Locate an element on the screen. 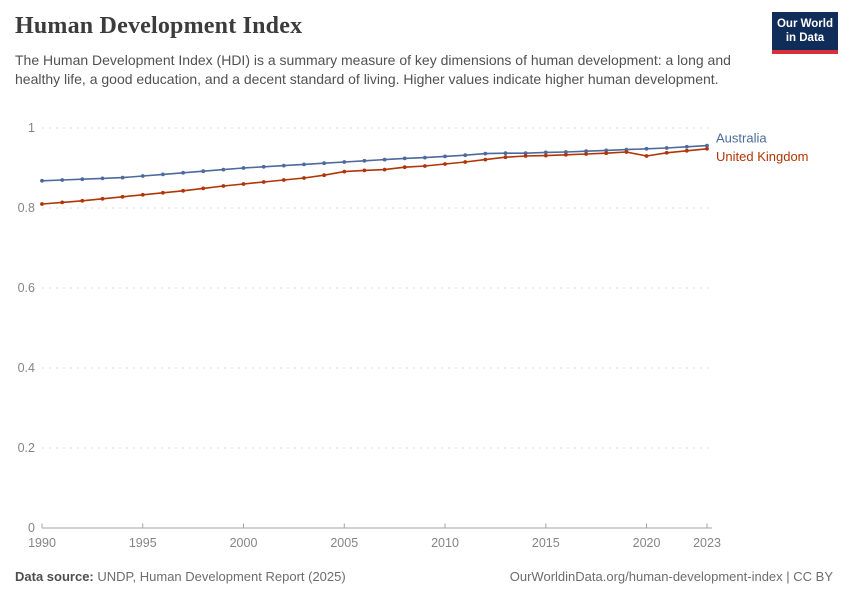 This screenshot has height=600, width=850. data-source-value: UNDP, Human Development Report (2025) is located at coordinates (221, 576).